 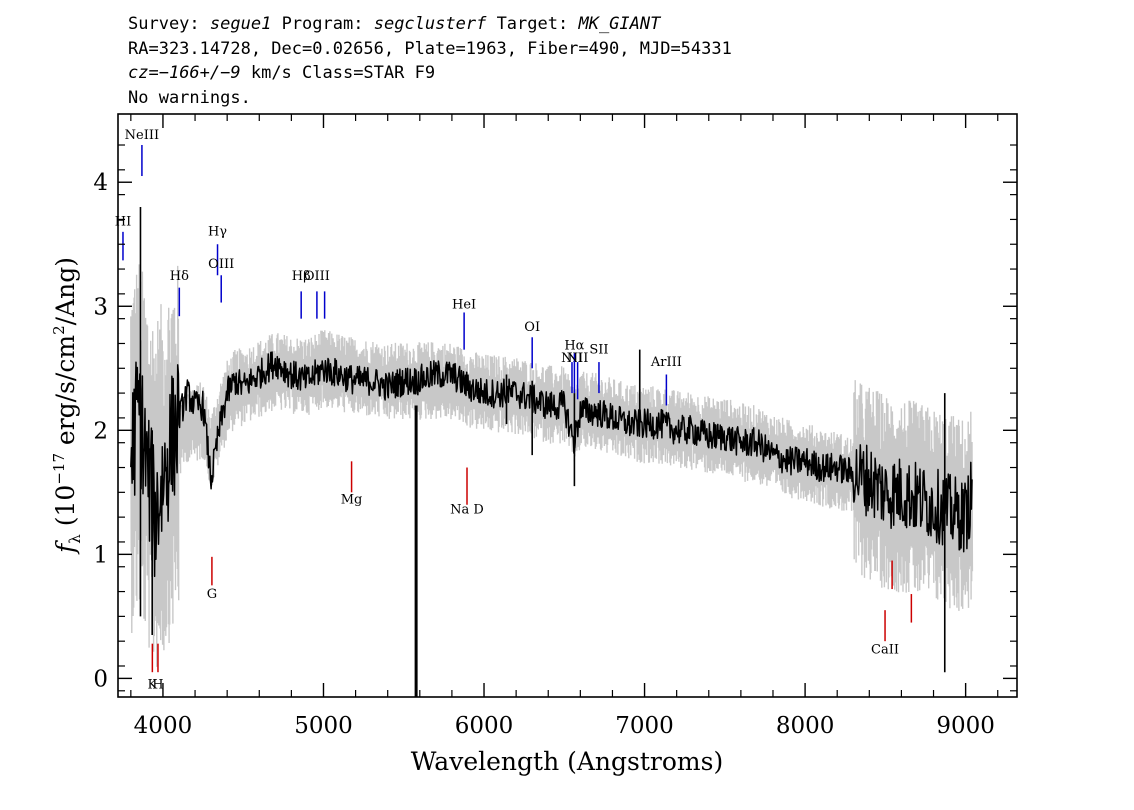 I want to click on target-label: Target:, so click(x=532, y=24).